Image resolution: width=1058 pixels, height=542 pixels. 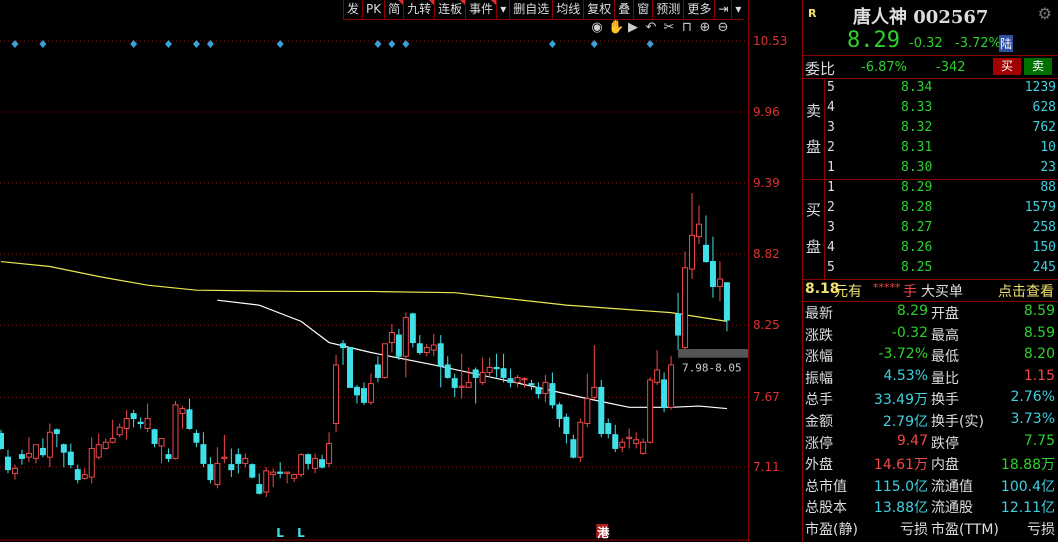 What do you see at coordinates (651, 27) in the screenshot?
I see `undo-icon: ↶` at bounding box center [651, 27].